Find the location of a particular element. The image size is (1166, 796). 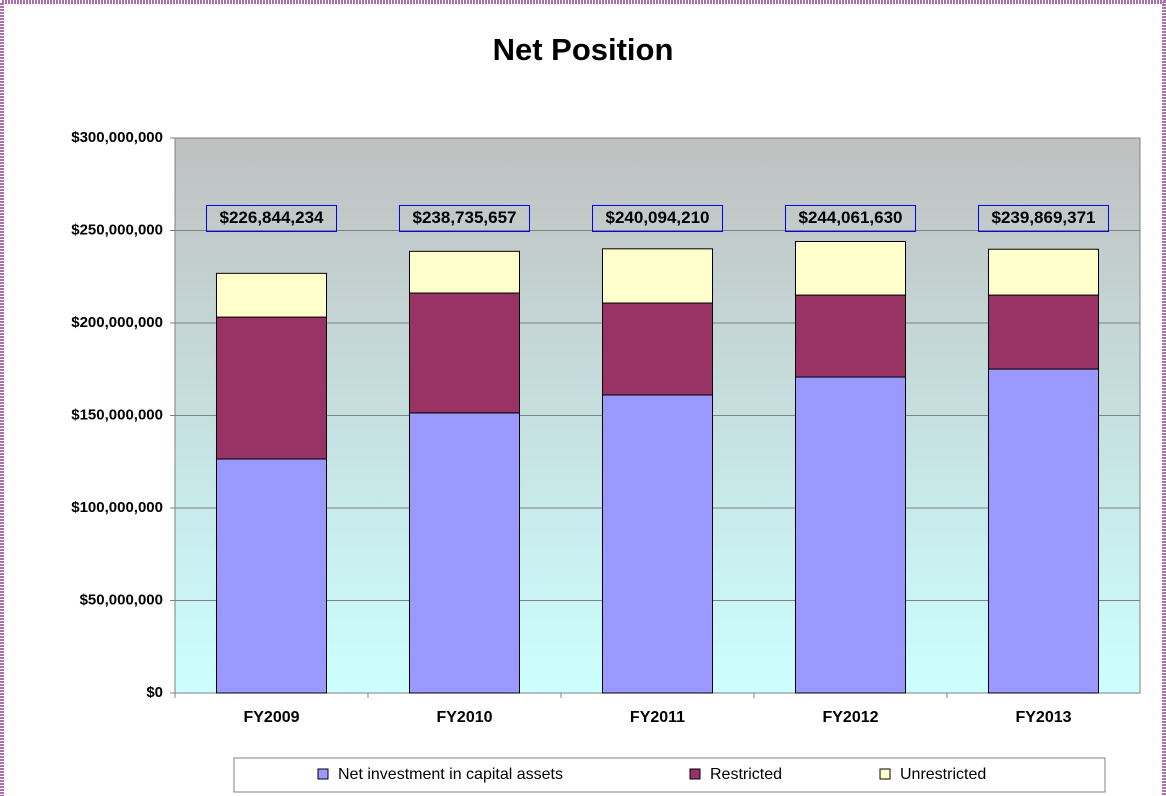

y-tick-label: $0 is located at coordinates (154, 692).